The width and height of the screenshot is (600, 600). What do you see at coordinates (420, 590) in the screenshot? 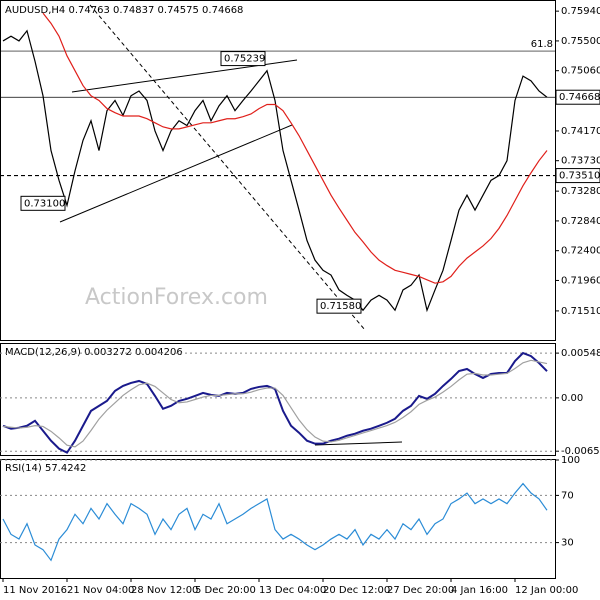
I see `x-tick-label: 27 Dec 20:00` at bounding box center [420, 590].